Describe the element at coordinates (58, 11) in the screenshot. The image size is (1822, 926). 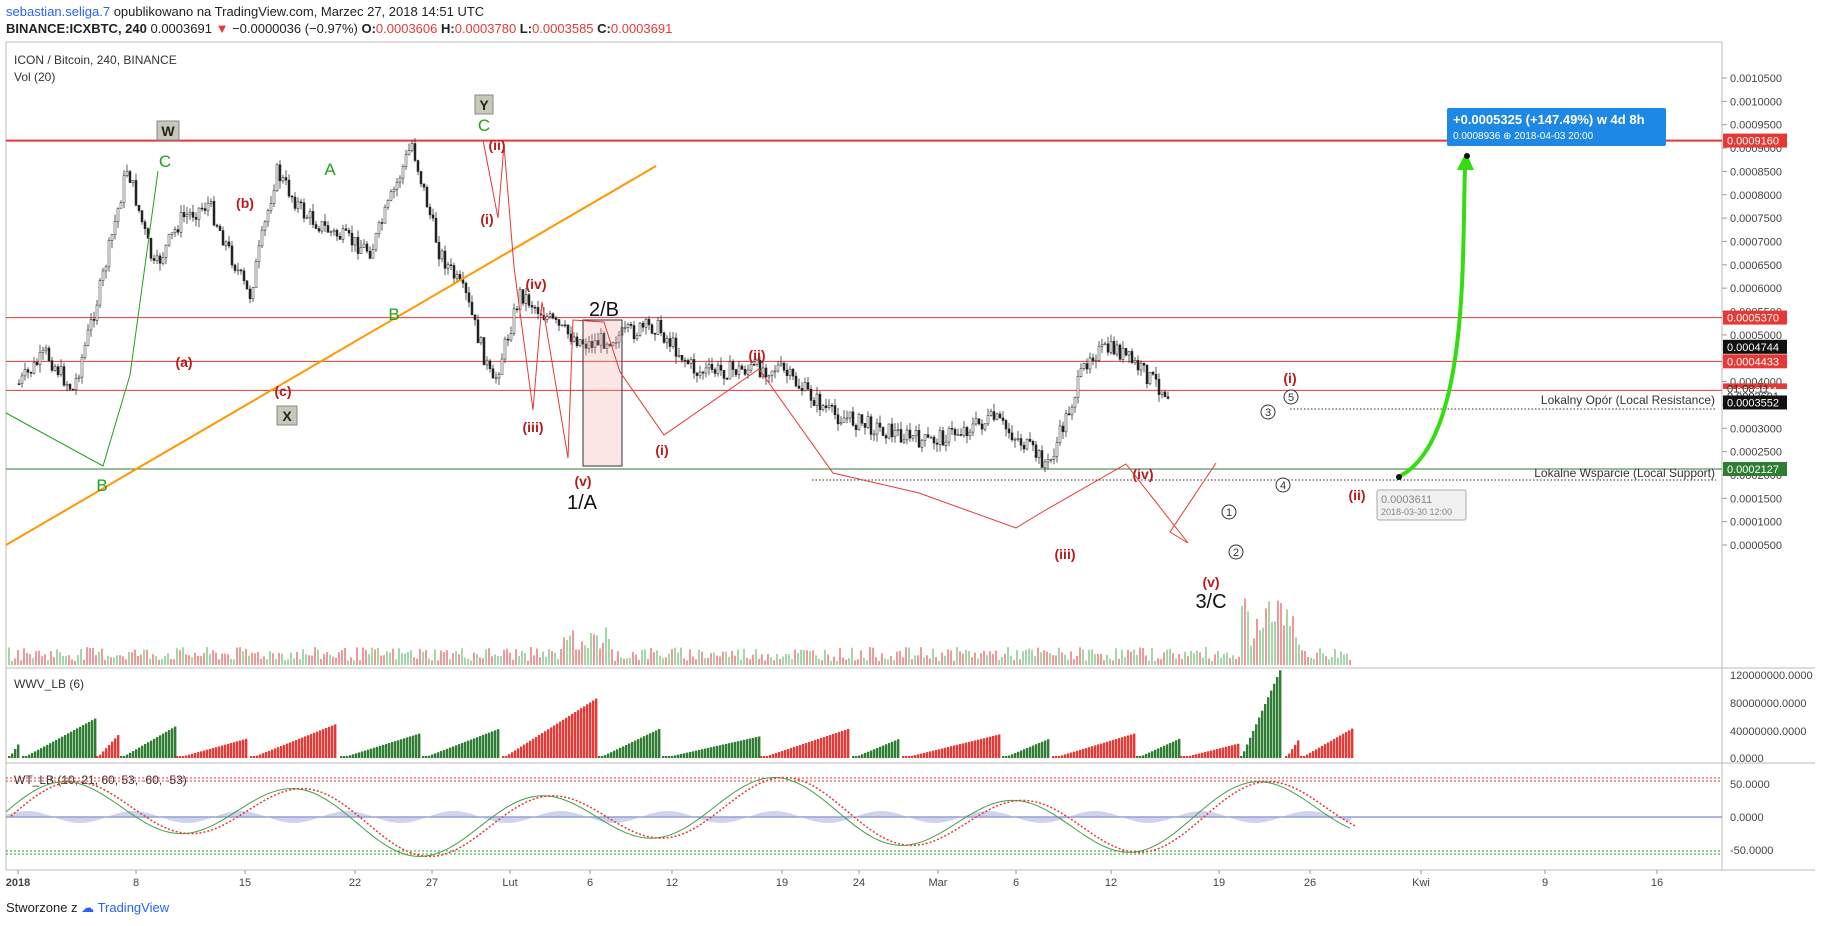
I see `author-link: sebastian.seliga.7` at that location.